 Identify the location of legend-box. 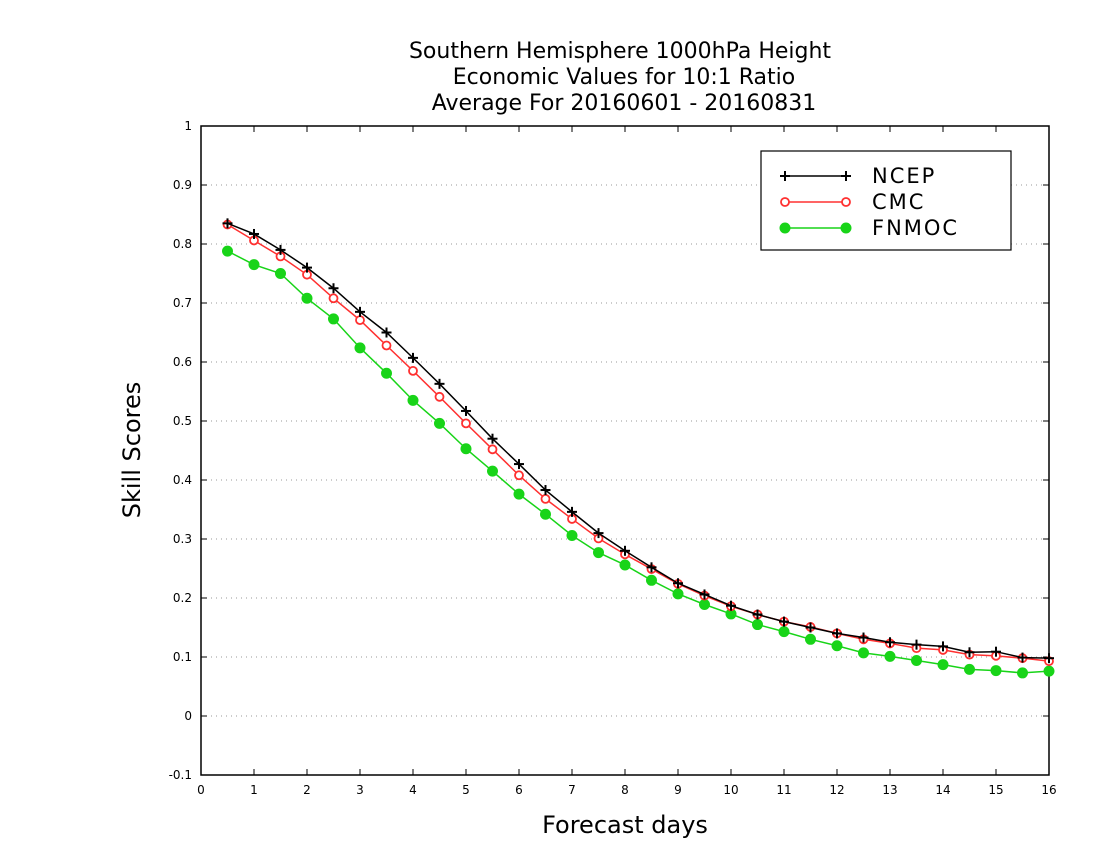
(886, 200).